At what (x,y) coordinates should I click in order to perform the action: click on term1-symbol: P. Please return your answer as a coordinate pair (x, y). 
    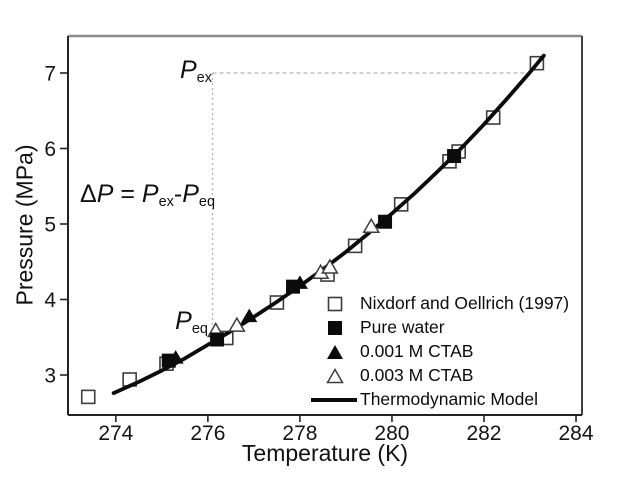
    Looking at the image, I should click on (150, 194).